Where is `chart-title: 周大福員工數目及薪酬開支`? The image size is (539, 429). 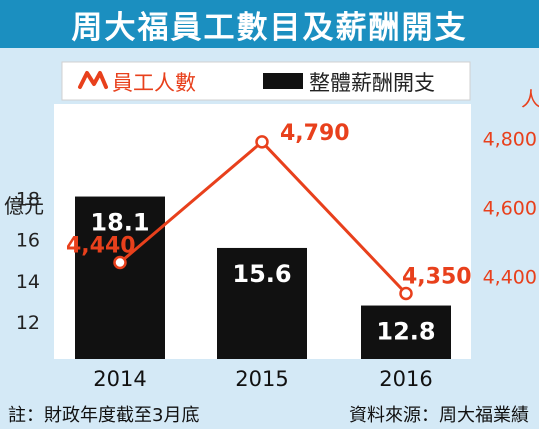 chart-title: 周大福員工數目及薪酬開支 is located at coordinates (269, 27).